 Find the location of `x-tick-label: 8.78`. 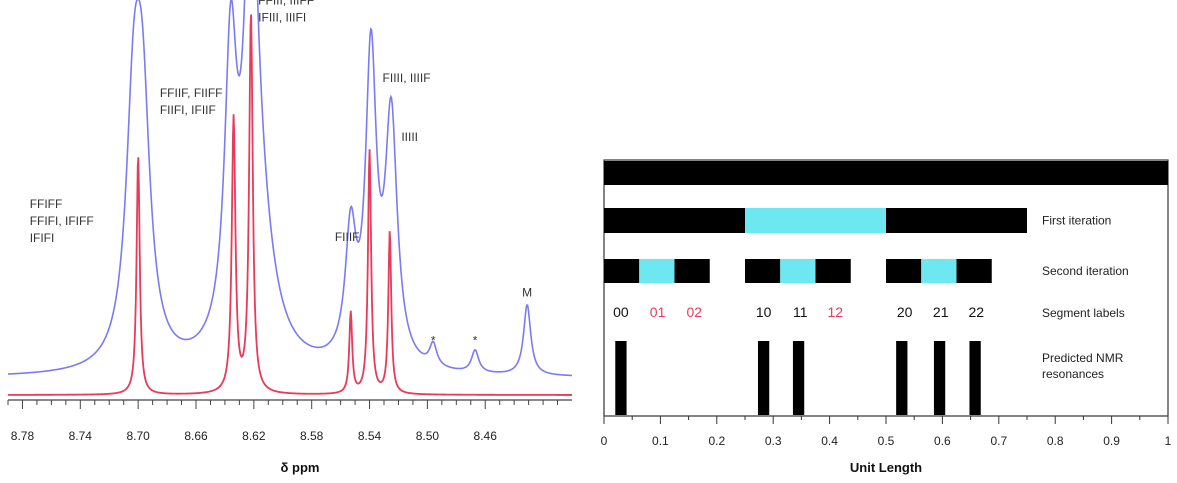

x-tick-label: 8.78 is located at coordinates (23, 436).